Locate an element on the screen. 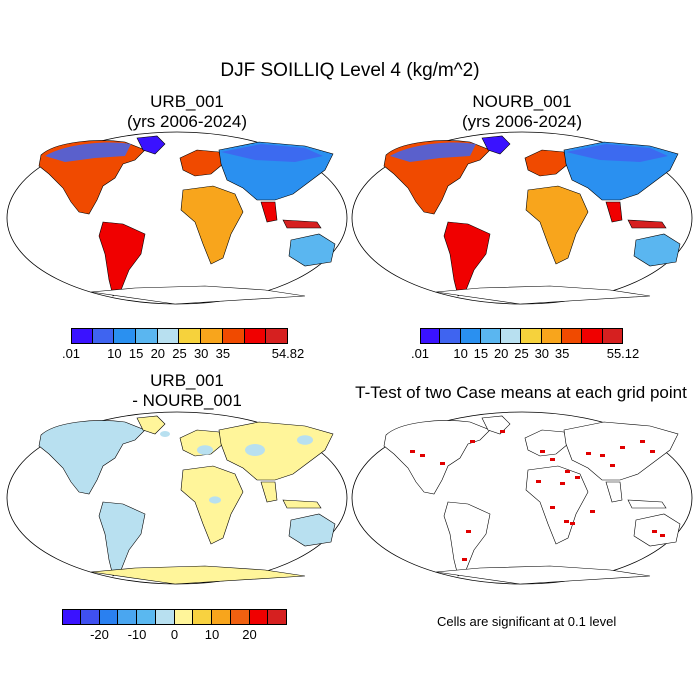 This screenshot has width=700, height=700. panel-title-urb: URB_001 (yrs 2006-2024) is located at coordinates (187, 112).